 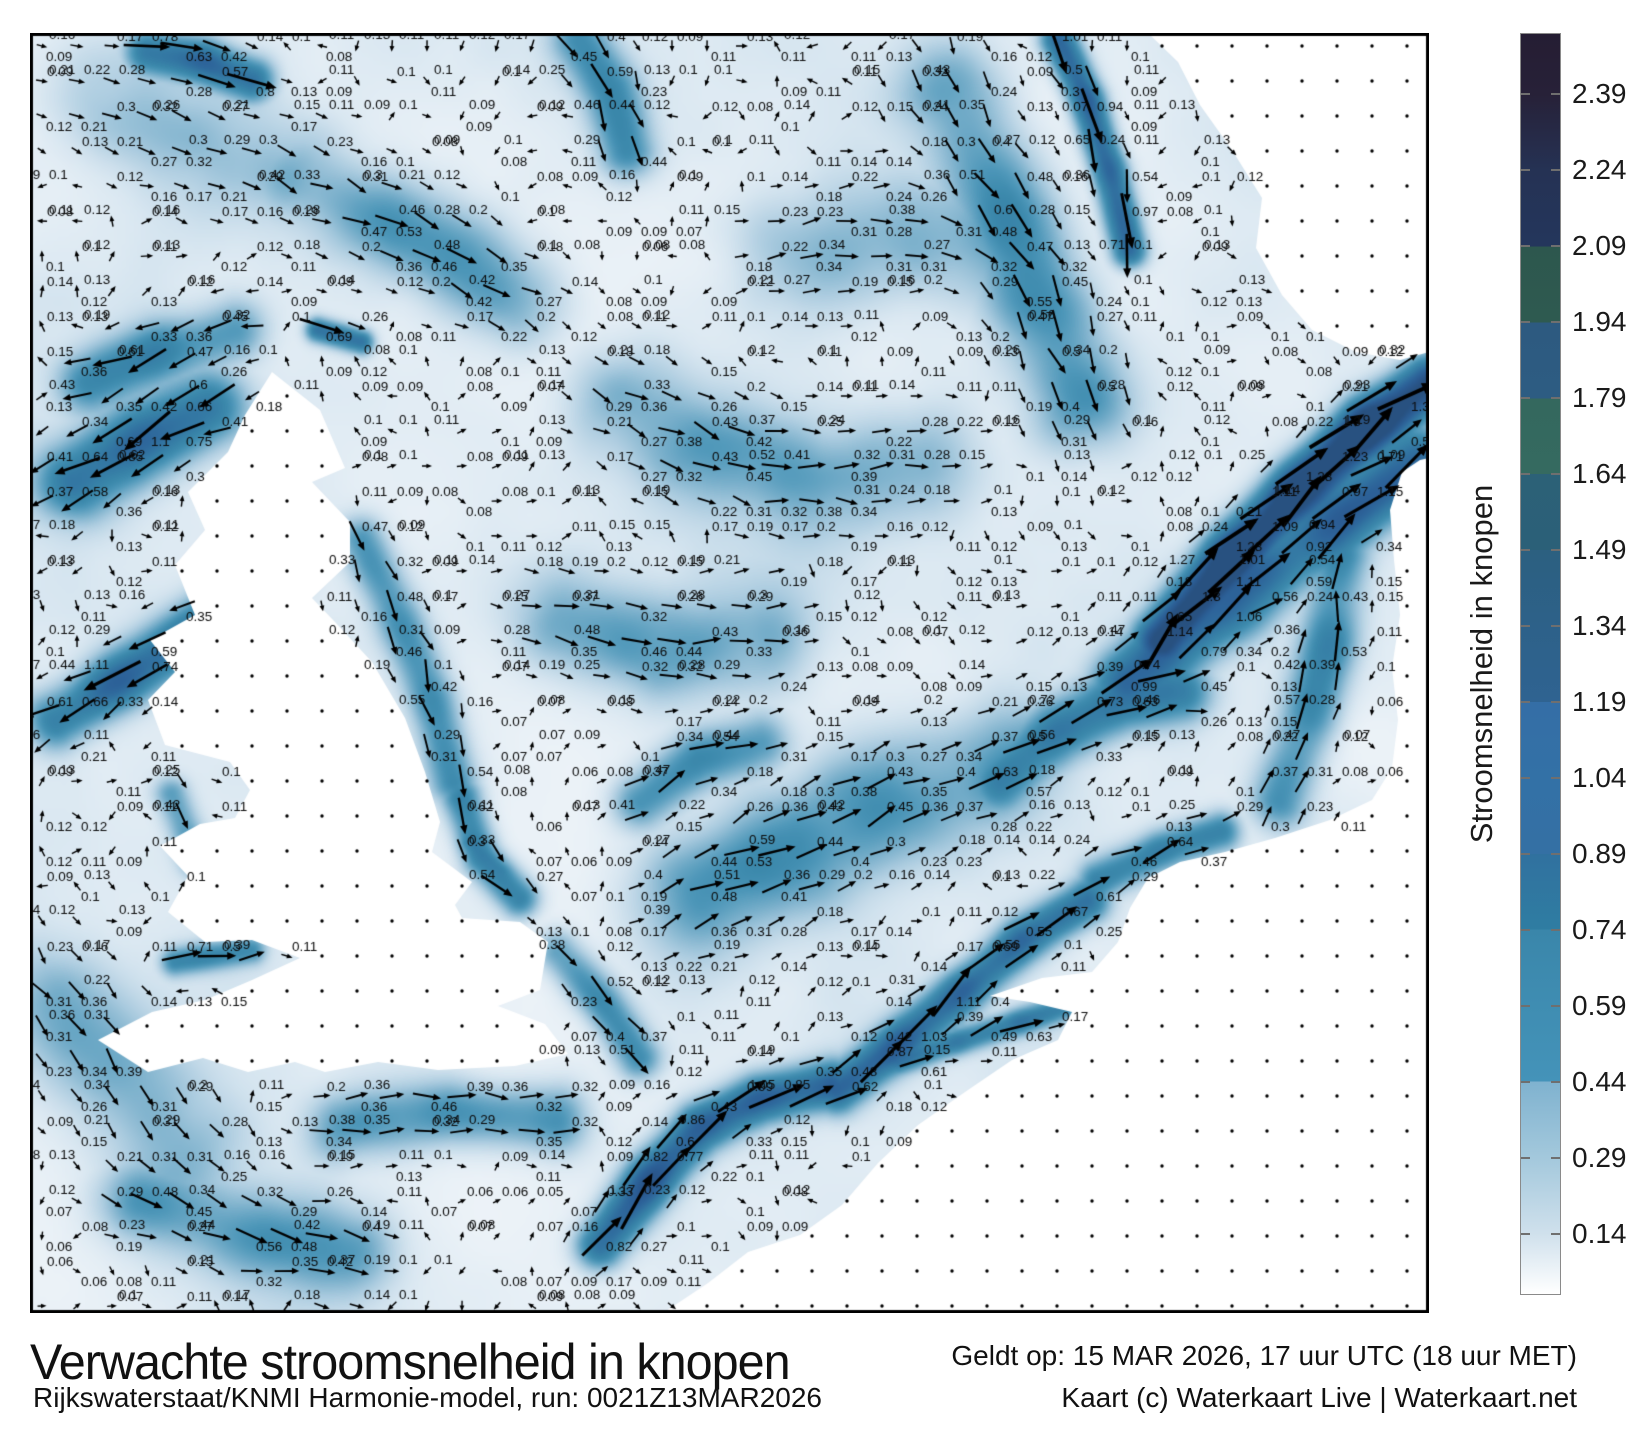 What do you see at coordinates (1599, 549) in the screenshot?
I see `colorbar-tick-label: 1.49` at bounding box center [1599, 549].